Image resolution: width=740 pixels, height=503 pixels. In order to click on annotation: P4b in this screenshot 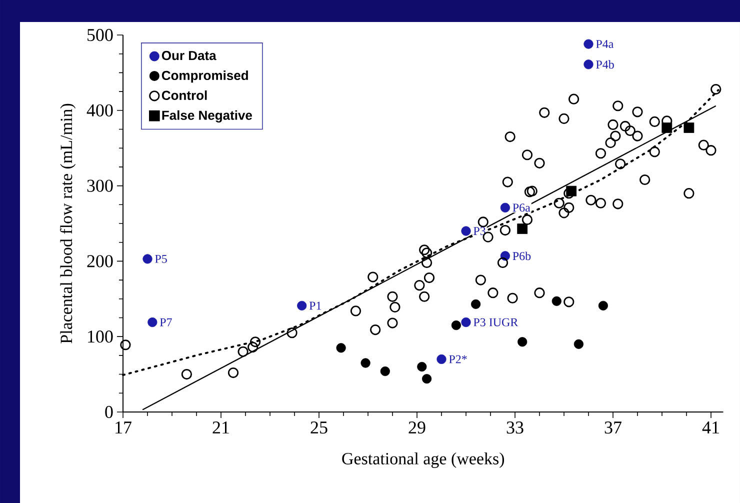, I will do `click(605, 64)`.